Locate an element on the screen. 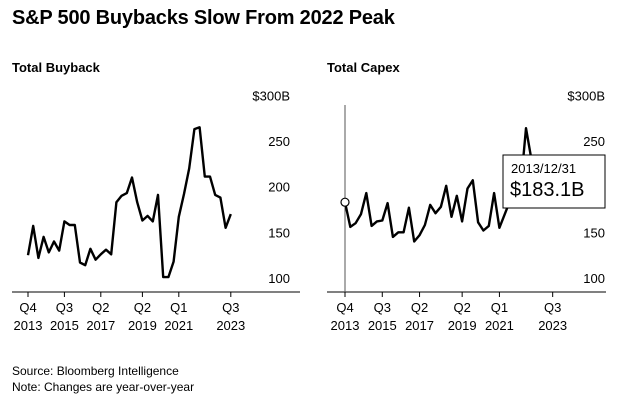 This screenshot has width=641, height=407. buyback-xtick-label-bottom: 2023 is located at coordinates (230, 325).